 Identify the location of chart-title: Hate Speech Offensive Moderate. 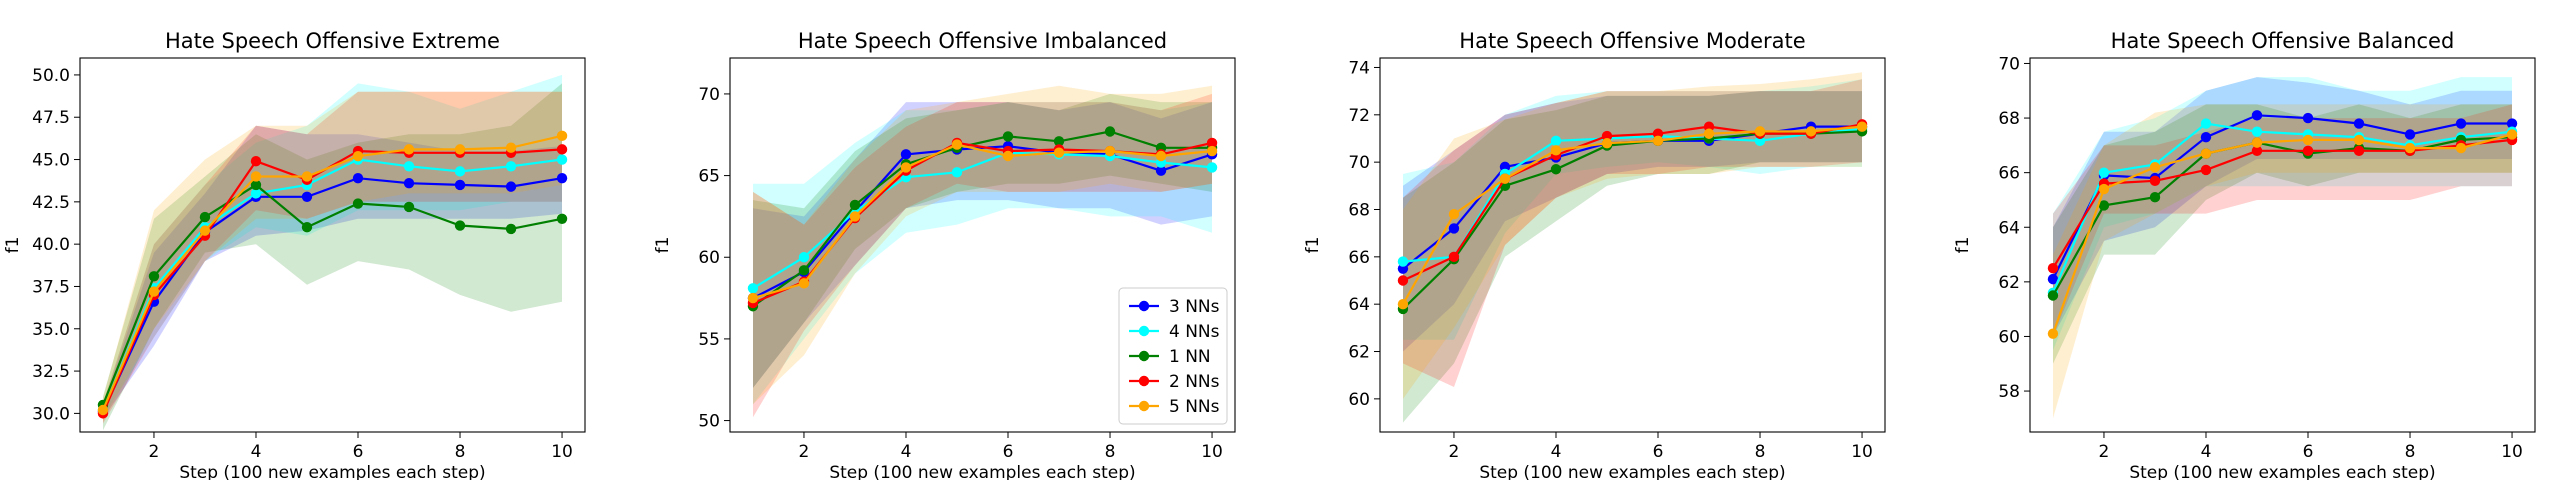
(1632, 41).